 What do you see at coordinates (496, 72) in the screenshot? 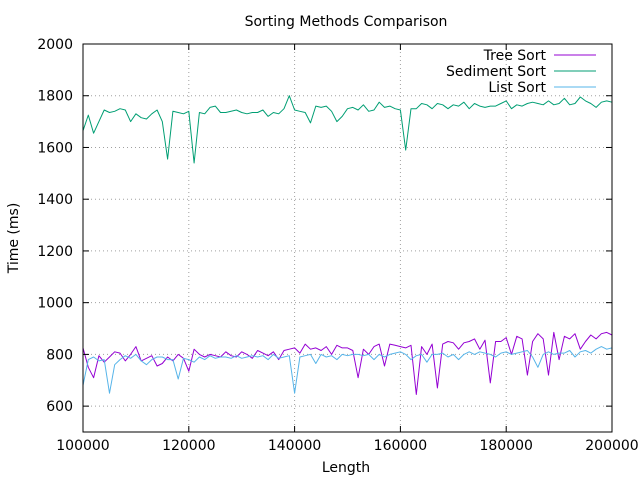
I see `legend-label-sediment-sort: Sediment Sort` at bounding box center [496, 72].